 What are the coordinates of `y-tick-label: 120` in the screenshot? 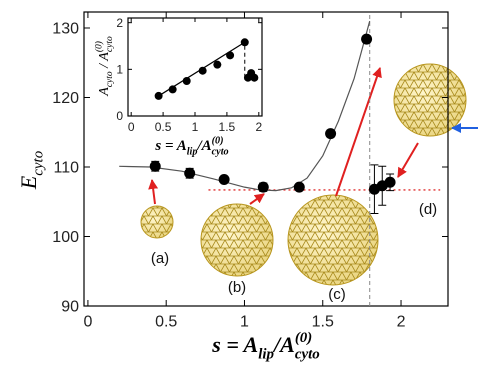 It's located at (65, 98).